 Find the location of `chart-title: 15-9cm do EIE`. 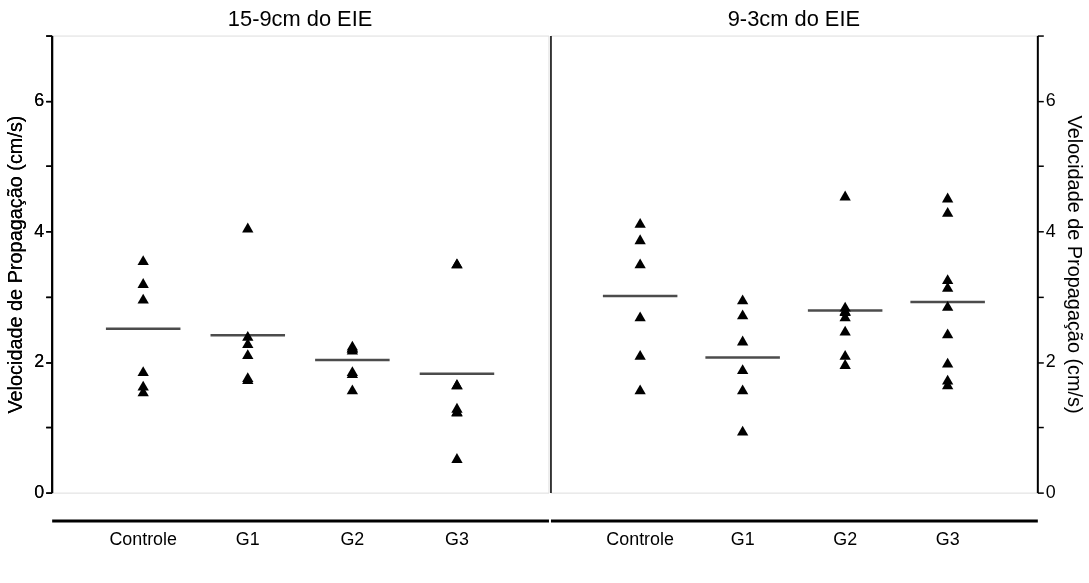

chart-title: 15-9cm do EIE is located at coordinates (300, 18).